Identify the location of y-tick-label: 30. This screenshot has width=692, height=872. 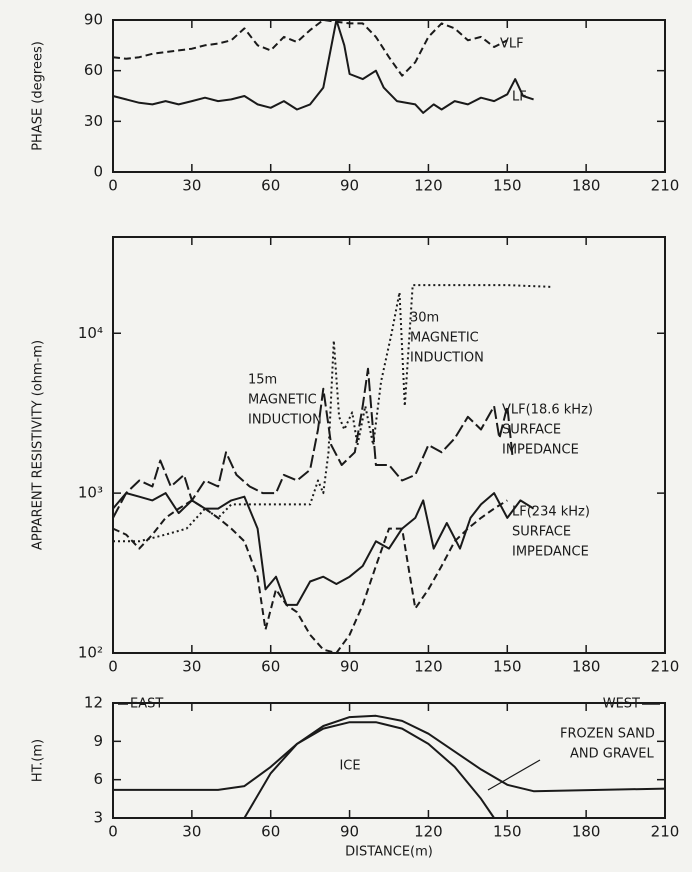
(93, 121).